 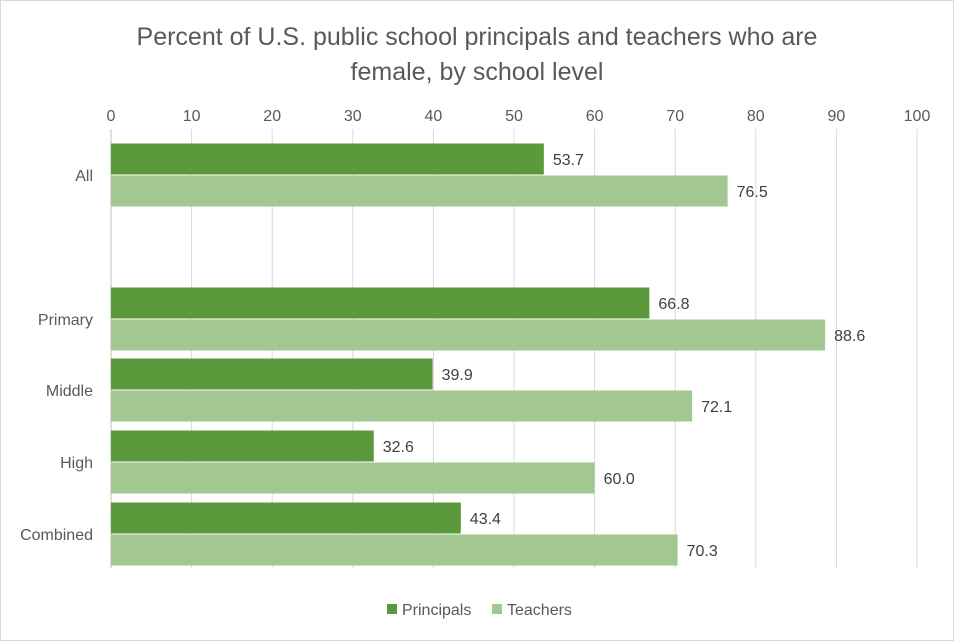 What do you see at coordinates (65, 320) in the screenshot?
I see `category-label: Primary` at bounding box center [65, 320].